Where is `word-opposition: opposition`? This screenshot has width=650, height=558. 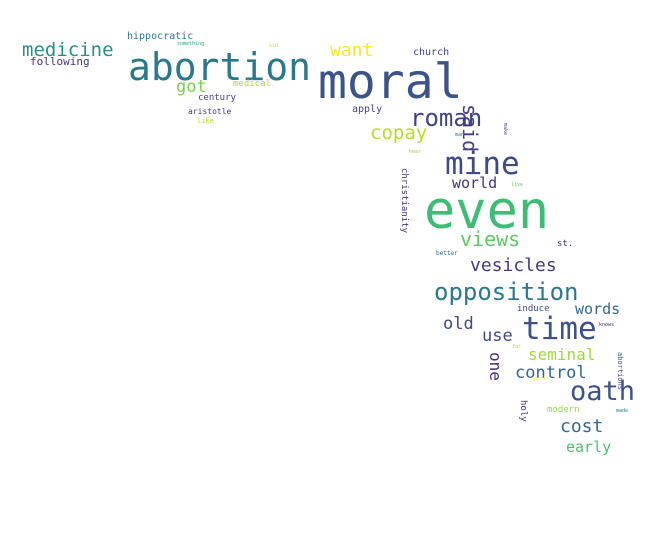
word-opposition: opposition is located at coordinates (506, 292).